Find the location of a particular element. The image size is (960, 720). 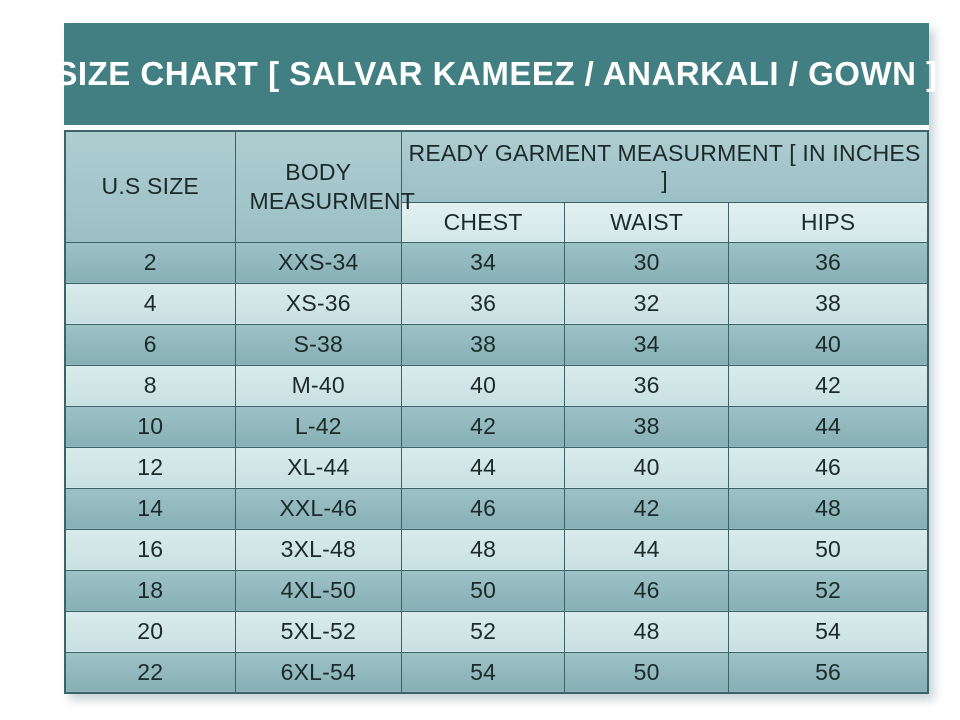

table-row: 2 XXS-34 34 30 36 is located at coordinates (496, 262).